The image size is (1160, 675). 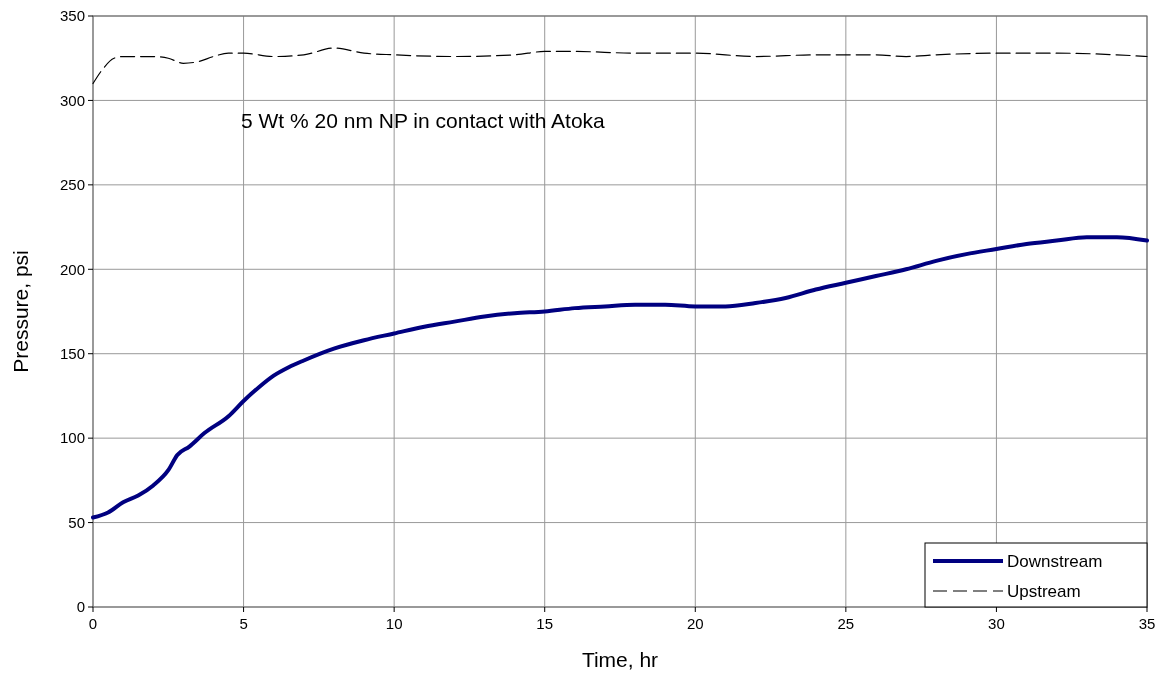 I want to click on y-tick-label: 300, so click(x=72, y=100).